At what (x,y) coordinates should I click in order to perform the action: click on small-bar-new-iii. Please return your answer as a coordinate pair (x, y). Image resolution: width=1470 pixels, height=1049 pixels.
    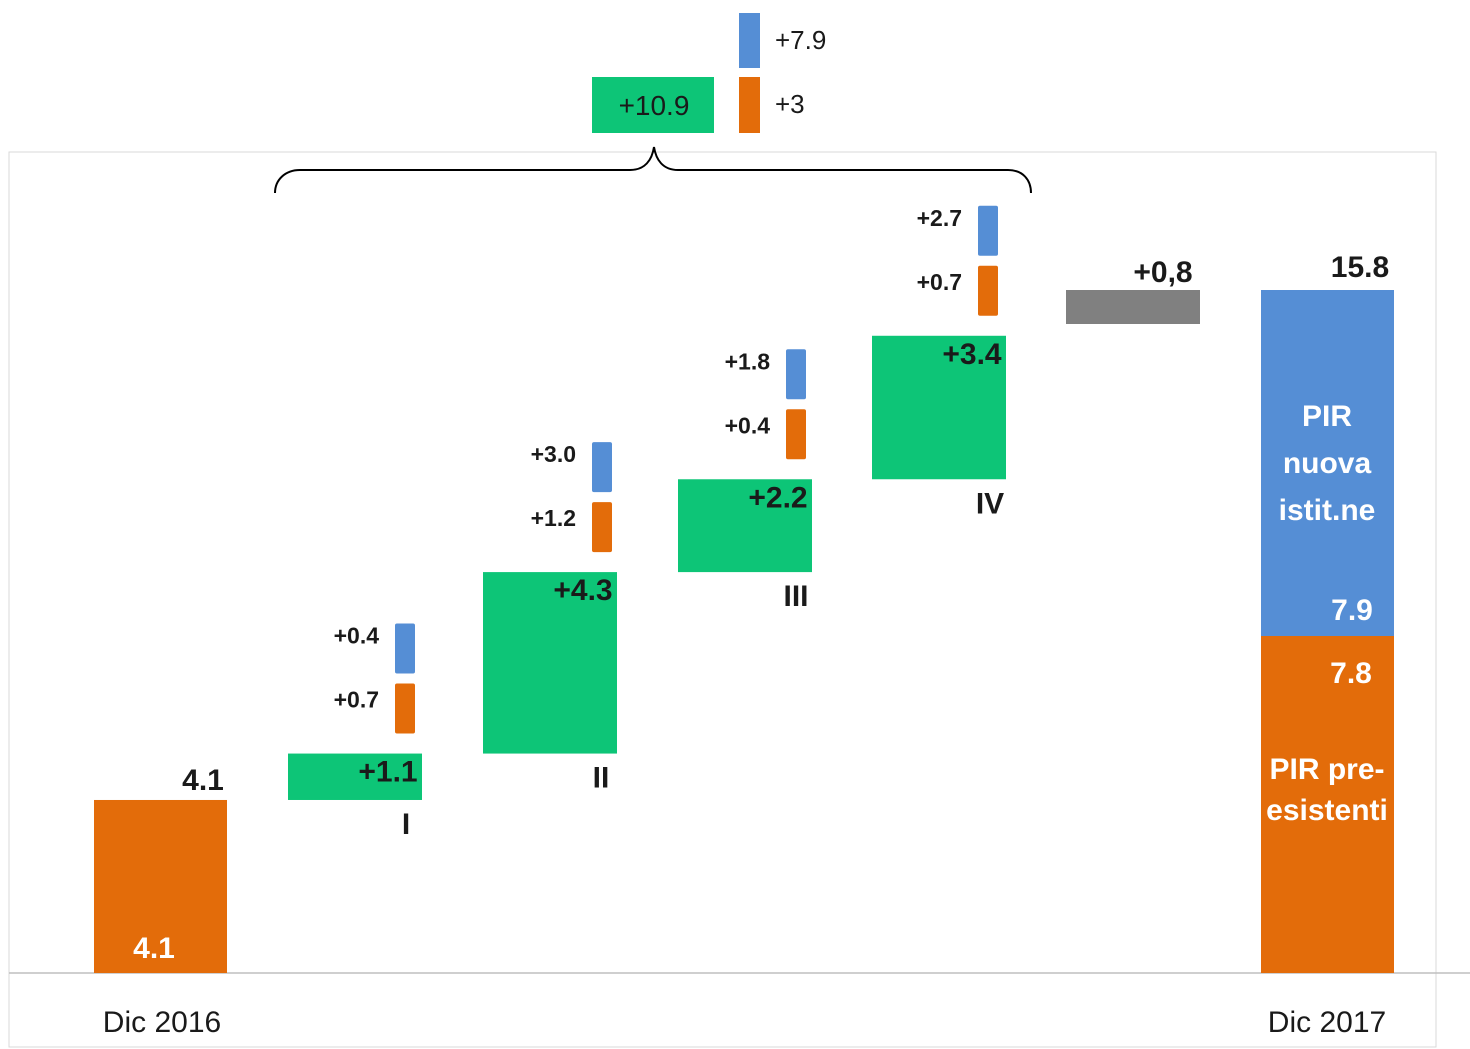
    Looking at the image, I should click on (796, 374).